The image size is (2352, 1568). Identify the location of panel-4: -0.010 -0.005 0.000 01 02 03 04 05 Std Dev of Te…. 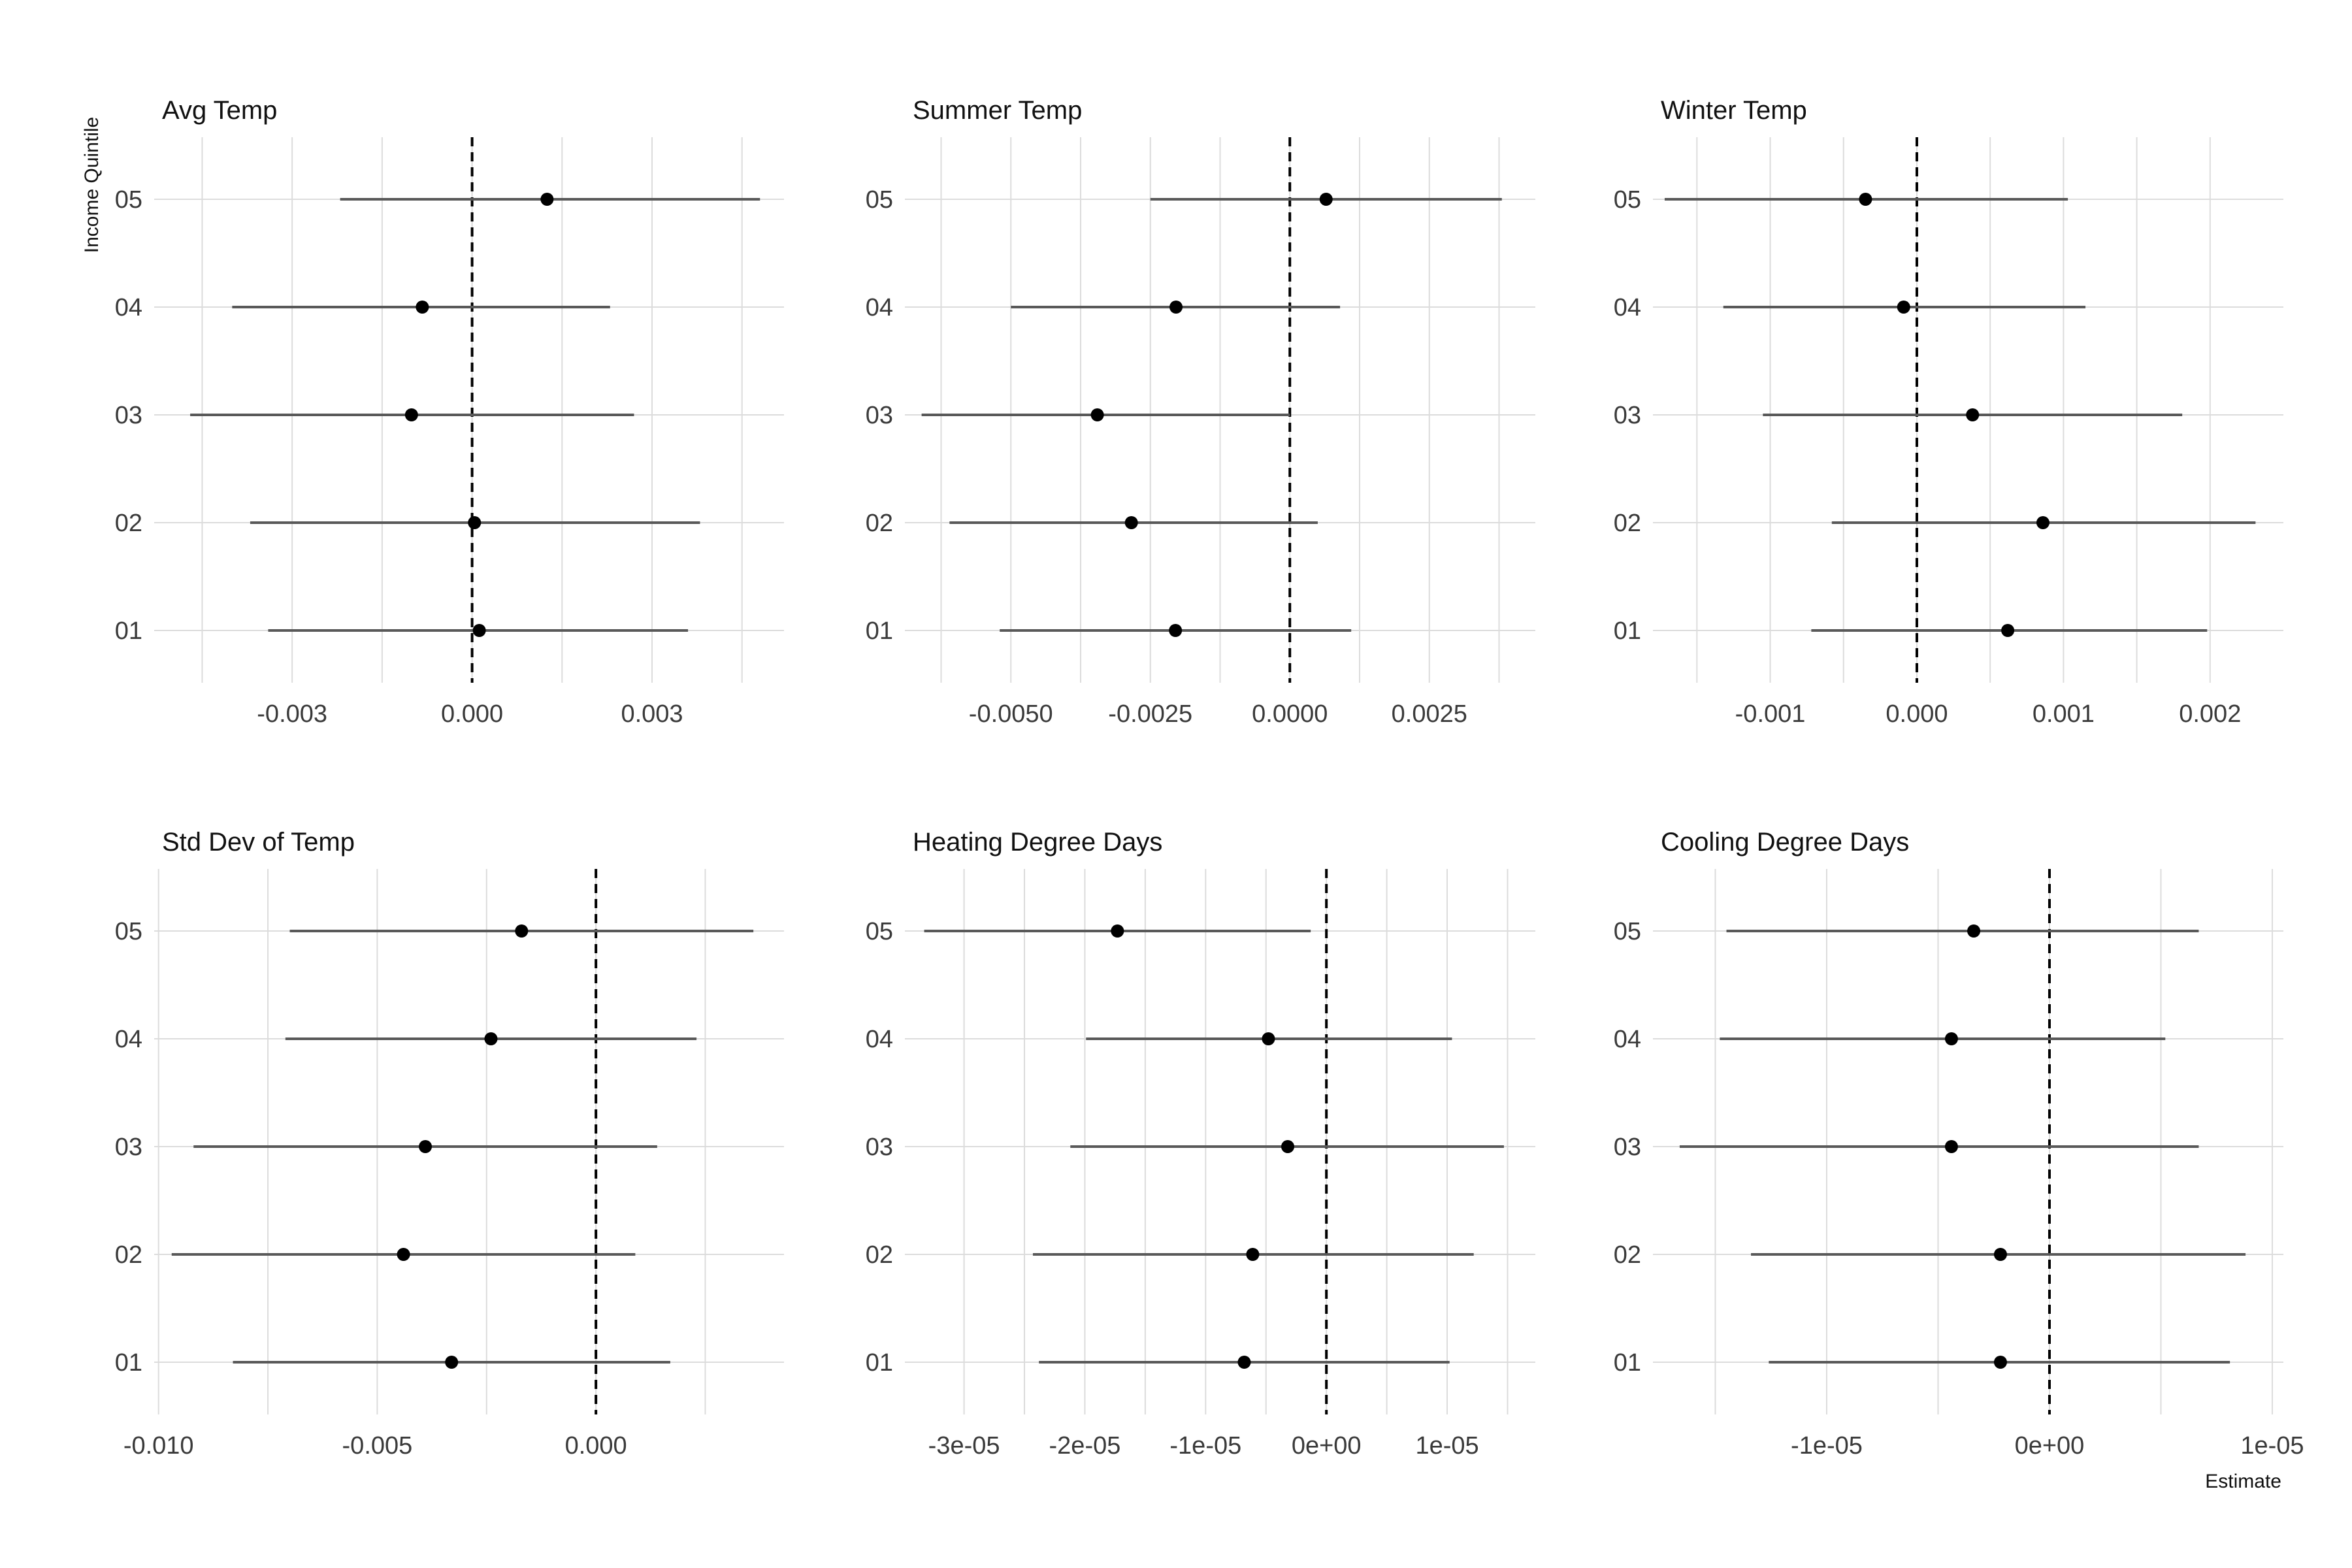
(449, 1144).